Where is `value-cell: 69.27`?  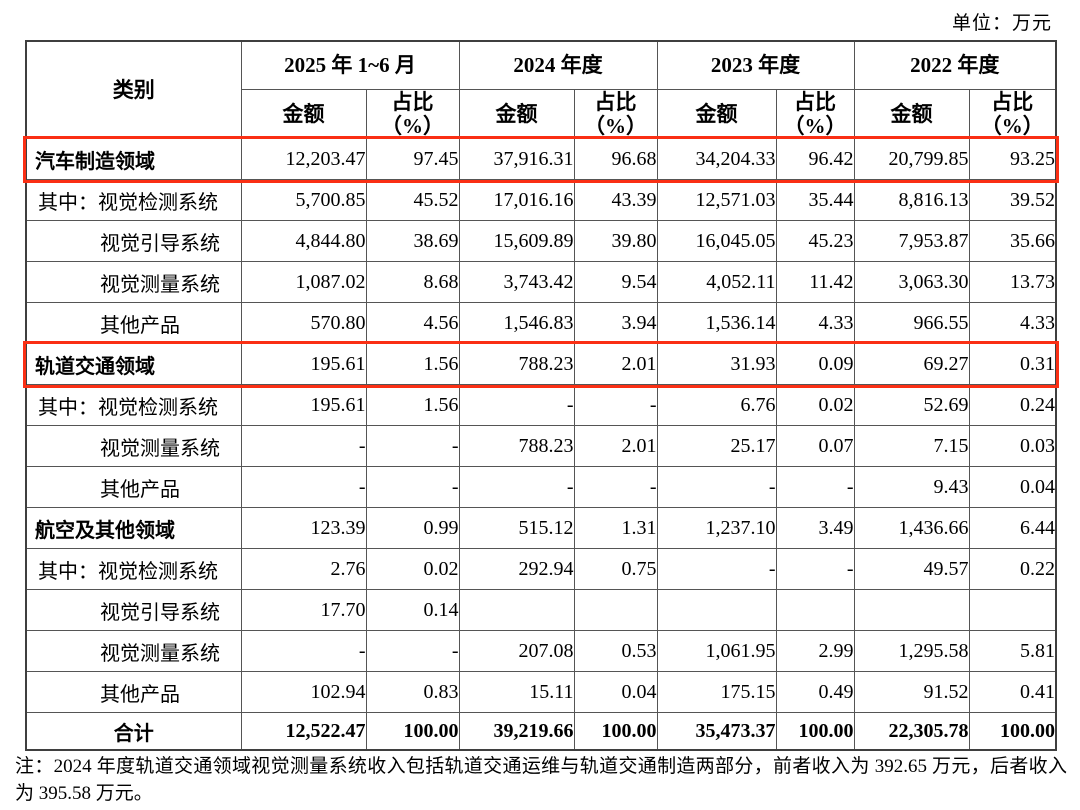 value-cell: 69.27 is located at coordinates (911, 364).